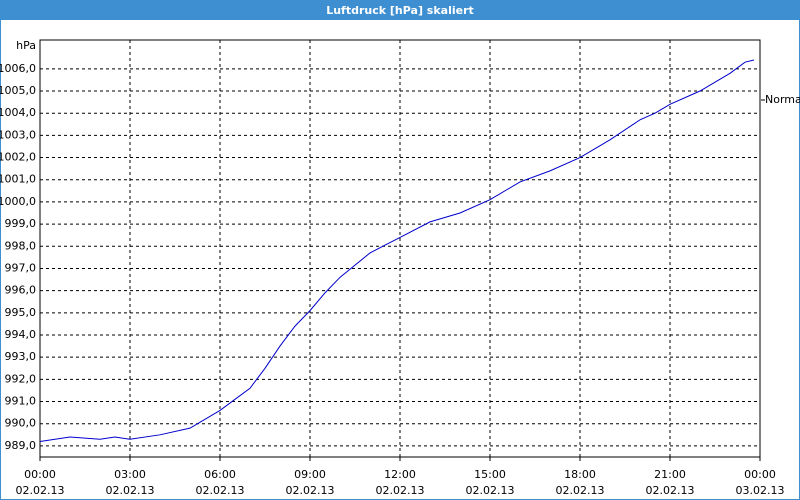 The image size is (800, 500). What do you see at coordinates (580, 474) in the screenshot?
I see `x-tick-label: 18:00` at bounding box center [580, 474].